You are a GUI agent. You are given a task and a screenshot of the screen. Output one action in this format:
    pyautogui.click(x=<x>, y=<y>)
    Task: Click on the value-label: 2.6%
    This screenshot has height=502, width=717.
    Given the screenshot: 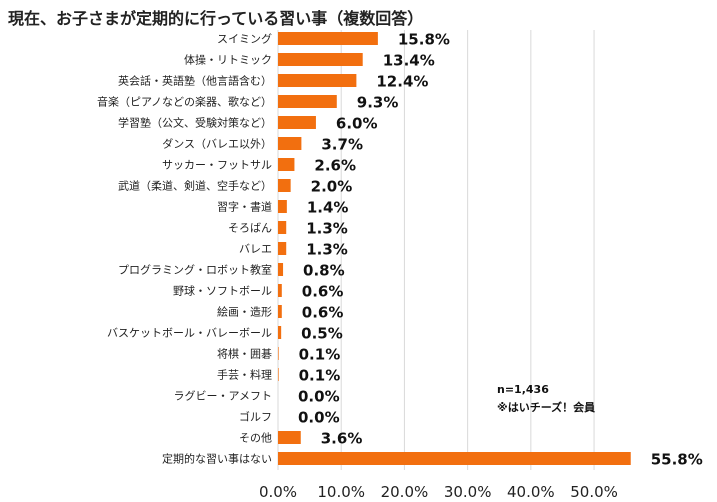 What is the action you would take?
    pyautogui.click(x=335, y=166)
    